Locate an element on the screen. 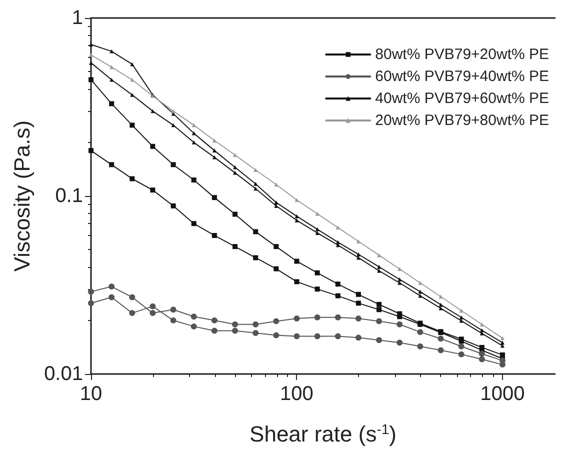 This screenshot has width=564, height=458. legend-label: 60wt% PVB79+40wt% PE is located at coordinates (462, 76).